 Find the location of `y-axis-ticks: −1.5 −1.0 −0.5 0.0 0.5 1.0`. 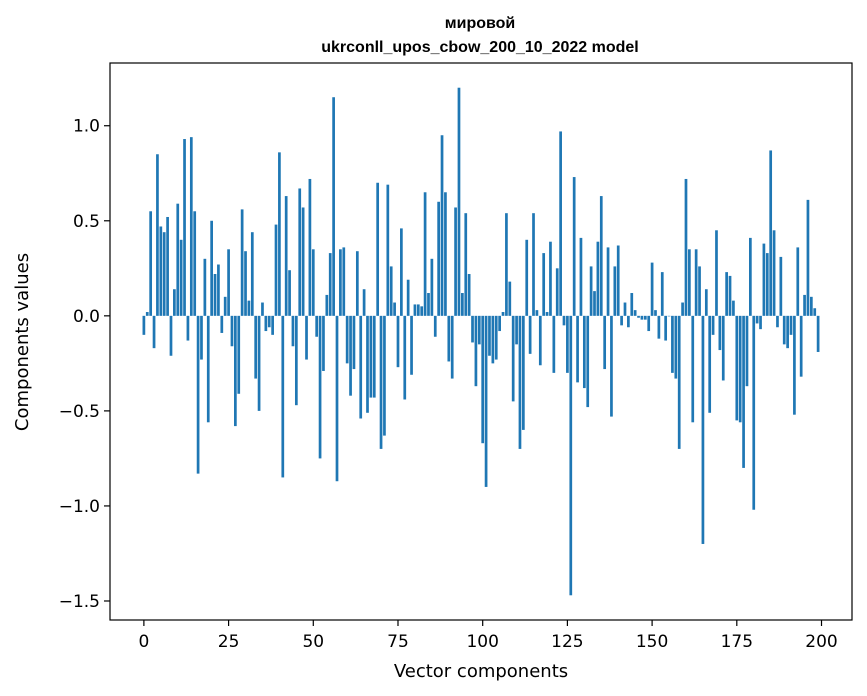

y-axis-ticks: −1.5 −1.0 −0.5 0.0 0.5 1.0 is located at coordinates (84, 364).